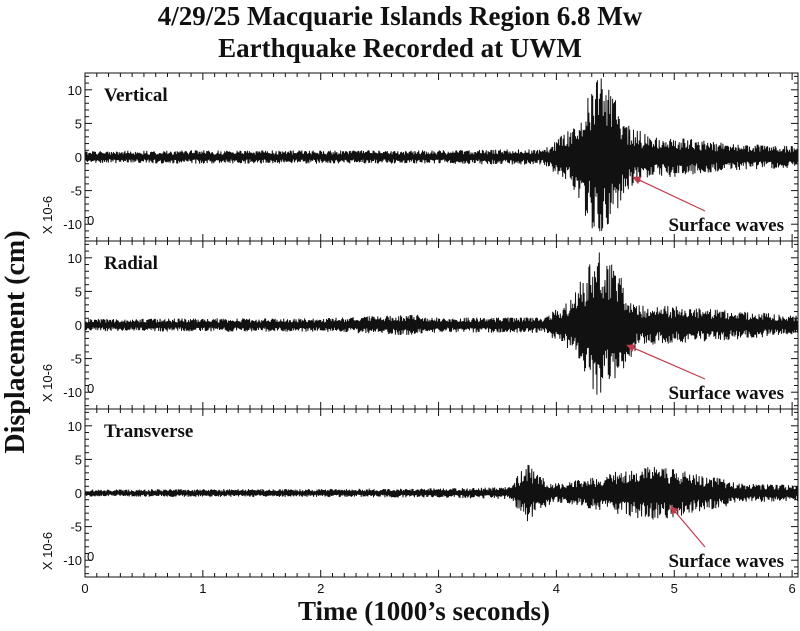 This screenshot has width=800, height=631. I want to click on x-tick-label: 4, so click(556, 588).